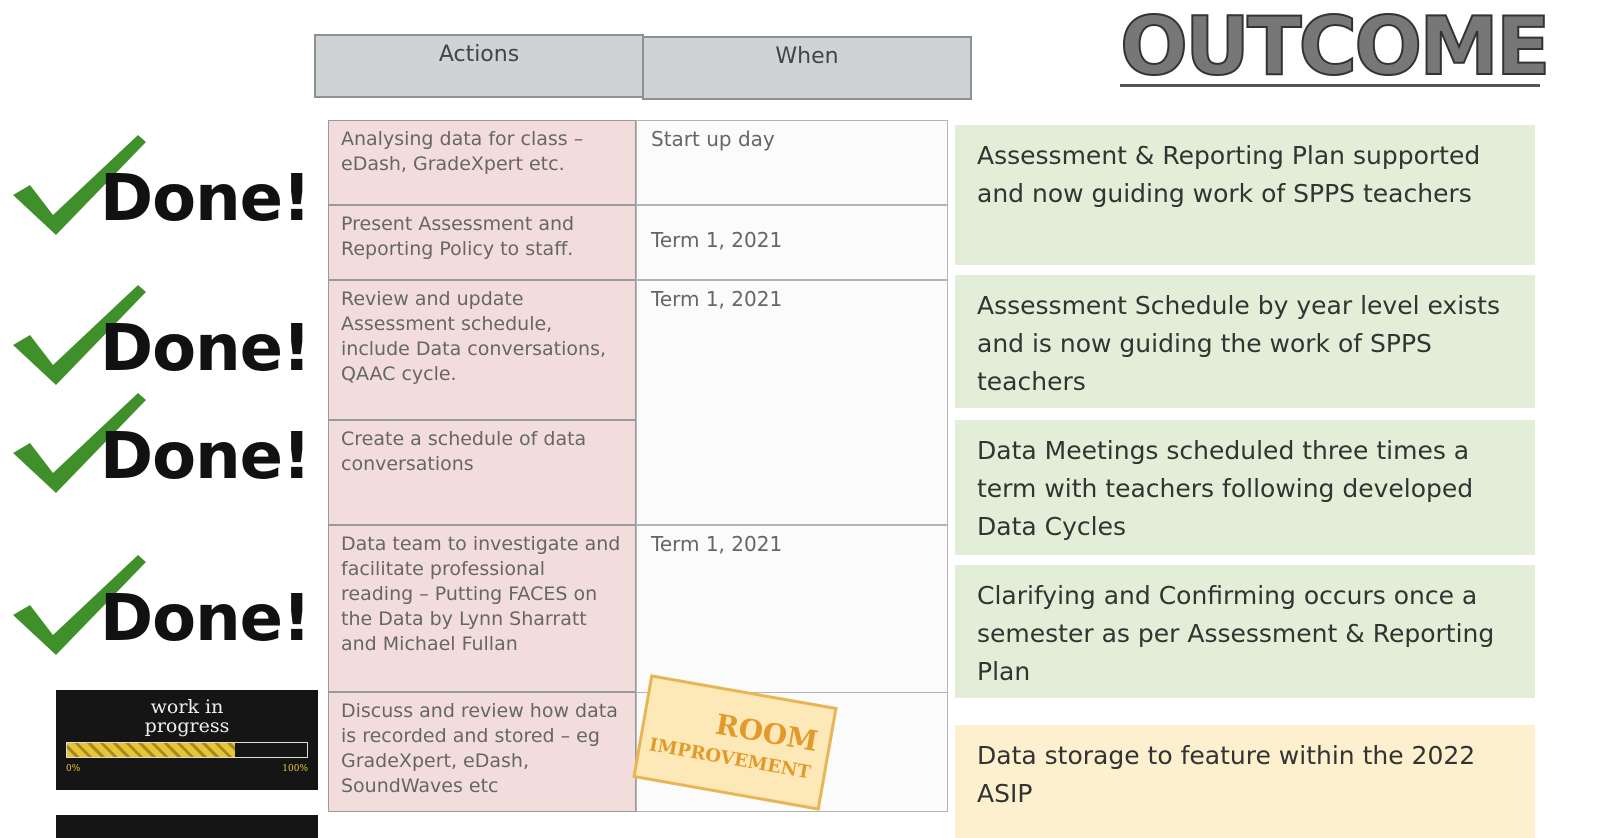  I want to click on progress-scale: 0% 100%, so click(187, 769).